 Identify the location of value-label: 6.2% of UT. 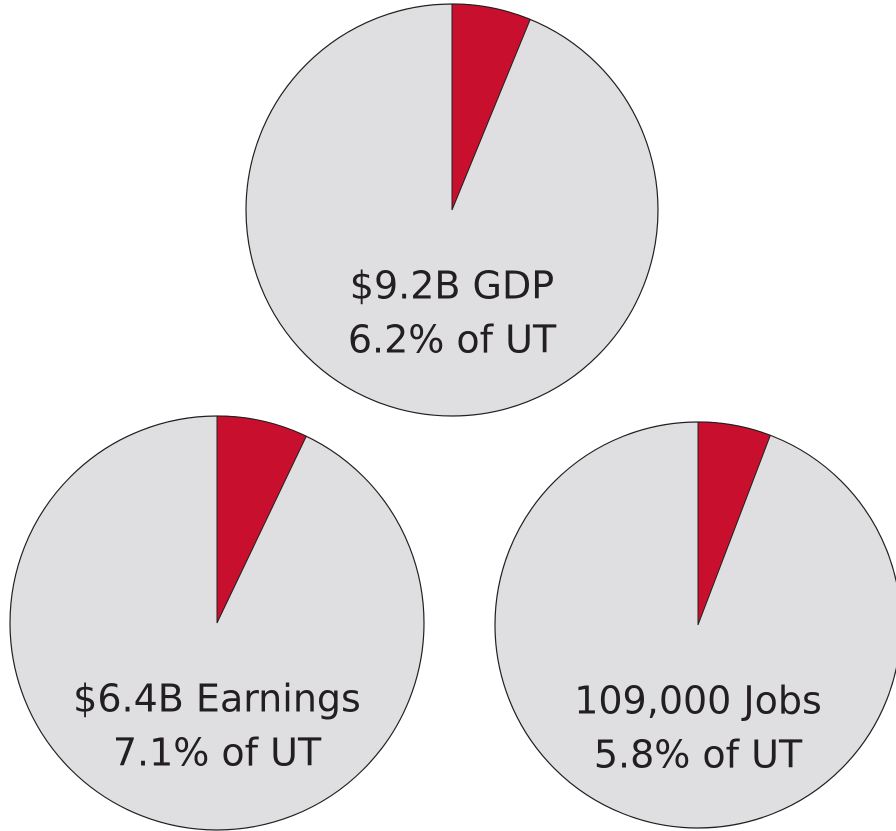
(452, 340).